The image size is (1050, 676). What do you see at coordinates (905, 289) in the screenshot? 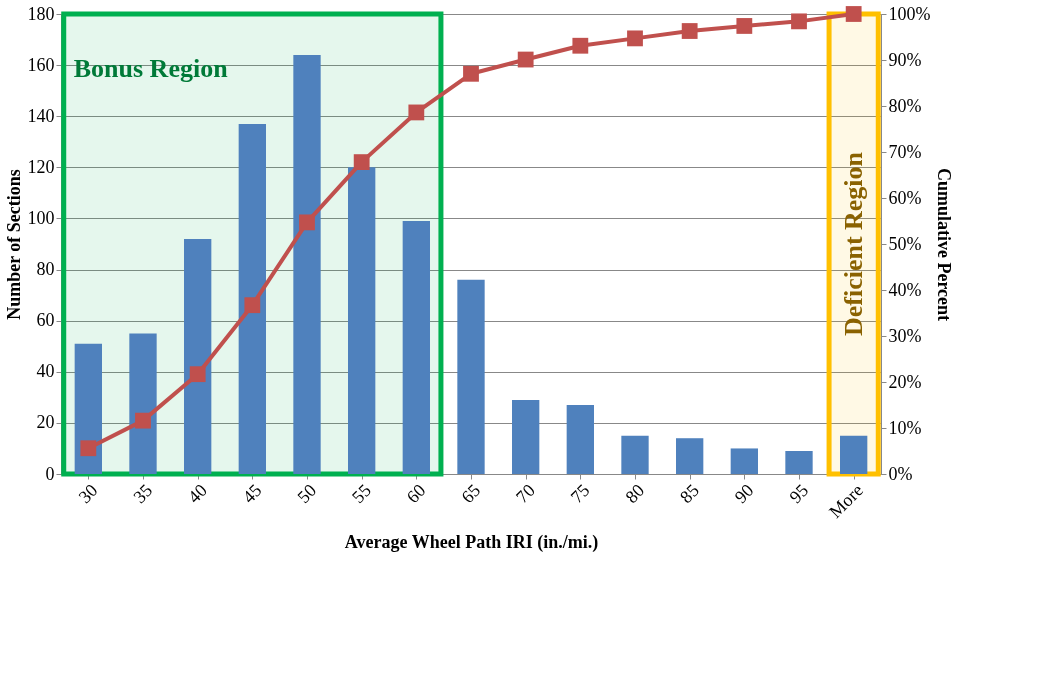
I see `y2-tick-label: 40%` at bounding box center [905, 289].